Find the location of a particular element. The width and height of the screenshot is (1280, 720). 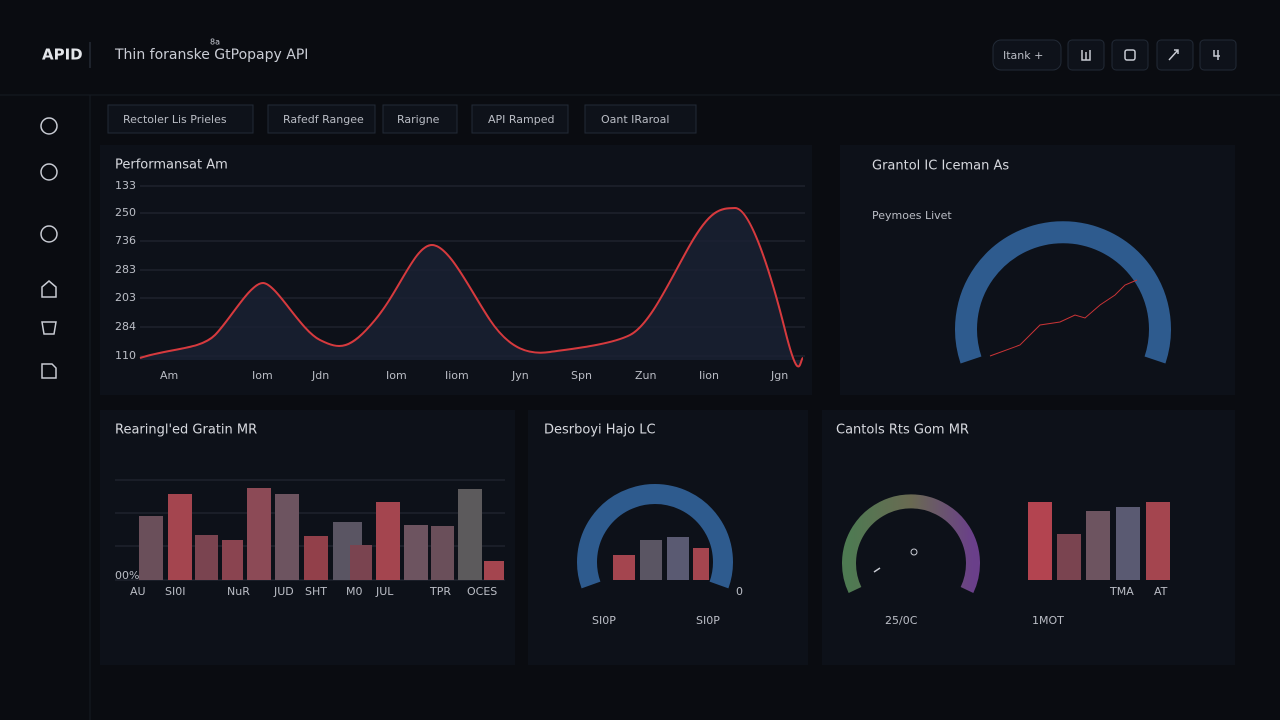

x-label: AU is located at coordinates (138, 591).